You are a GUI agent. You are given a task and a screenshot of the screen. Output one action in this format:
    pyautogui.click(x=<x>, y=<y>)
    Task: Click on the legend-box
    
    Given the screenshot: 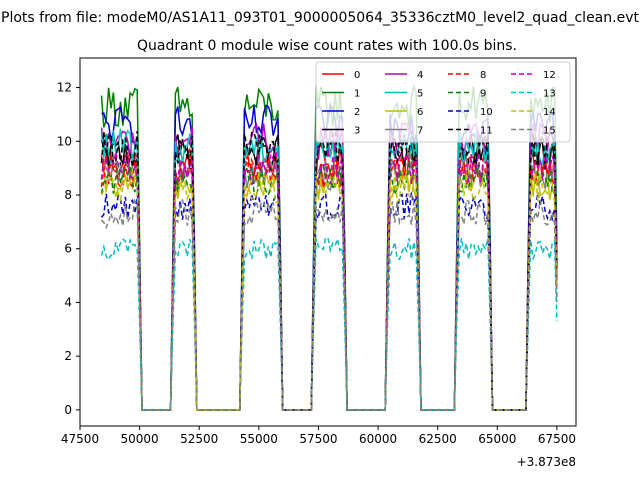 What is the action you would take?
    pyautogui.click(x=443, y=102)
    